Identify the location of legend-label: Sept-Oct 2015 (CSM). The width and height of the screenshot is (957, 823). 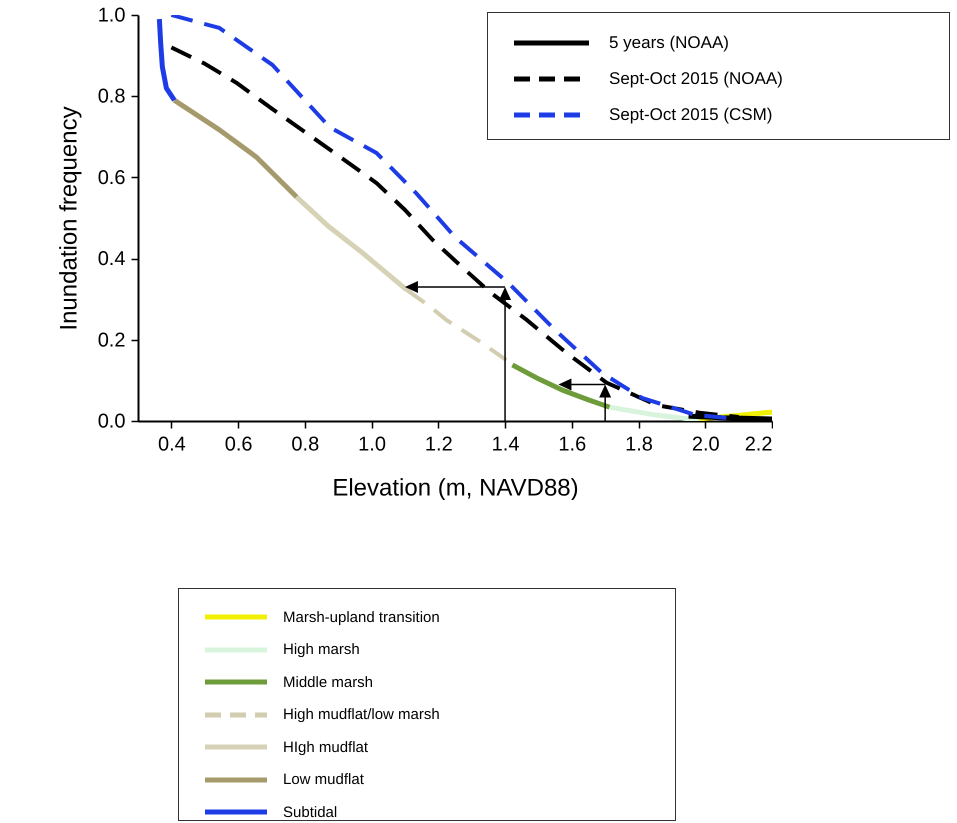
(690, 115).